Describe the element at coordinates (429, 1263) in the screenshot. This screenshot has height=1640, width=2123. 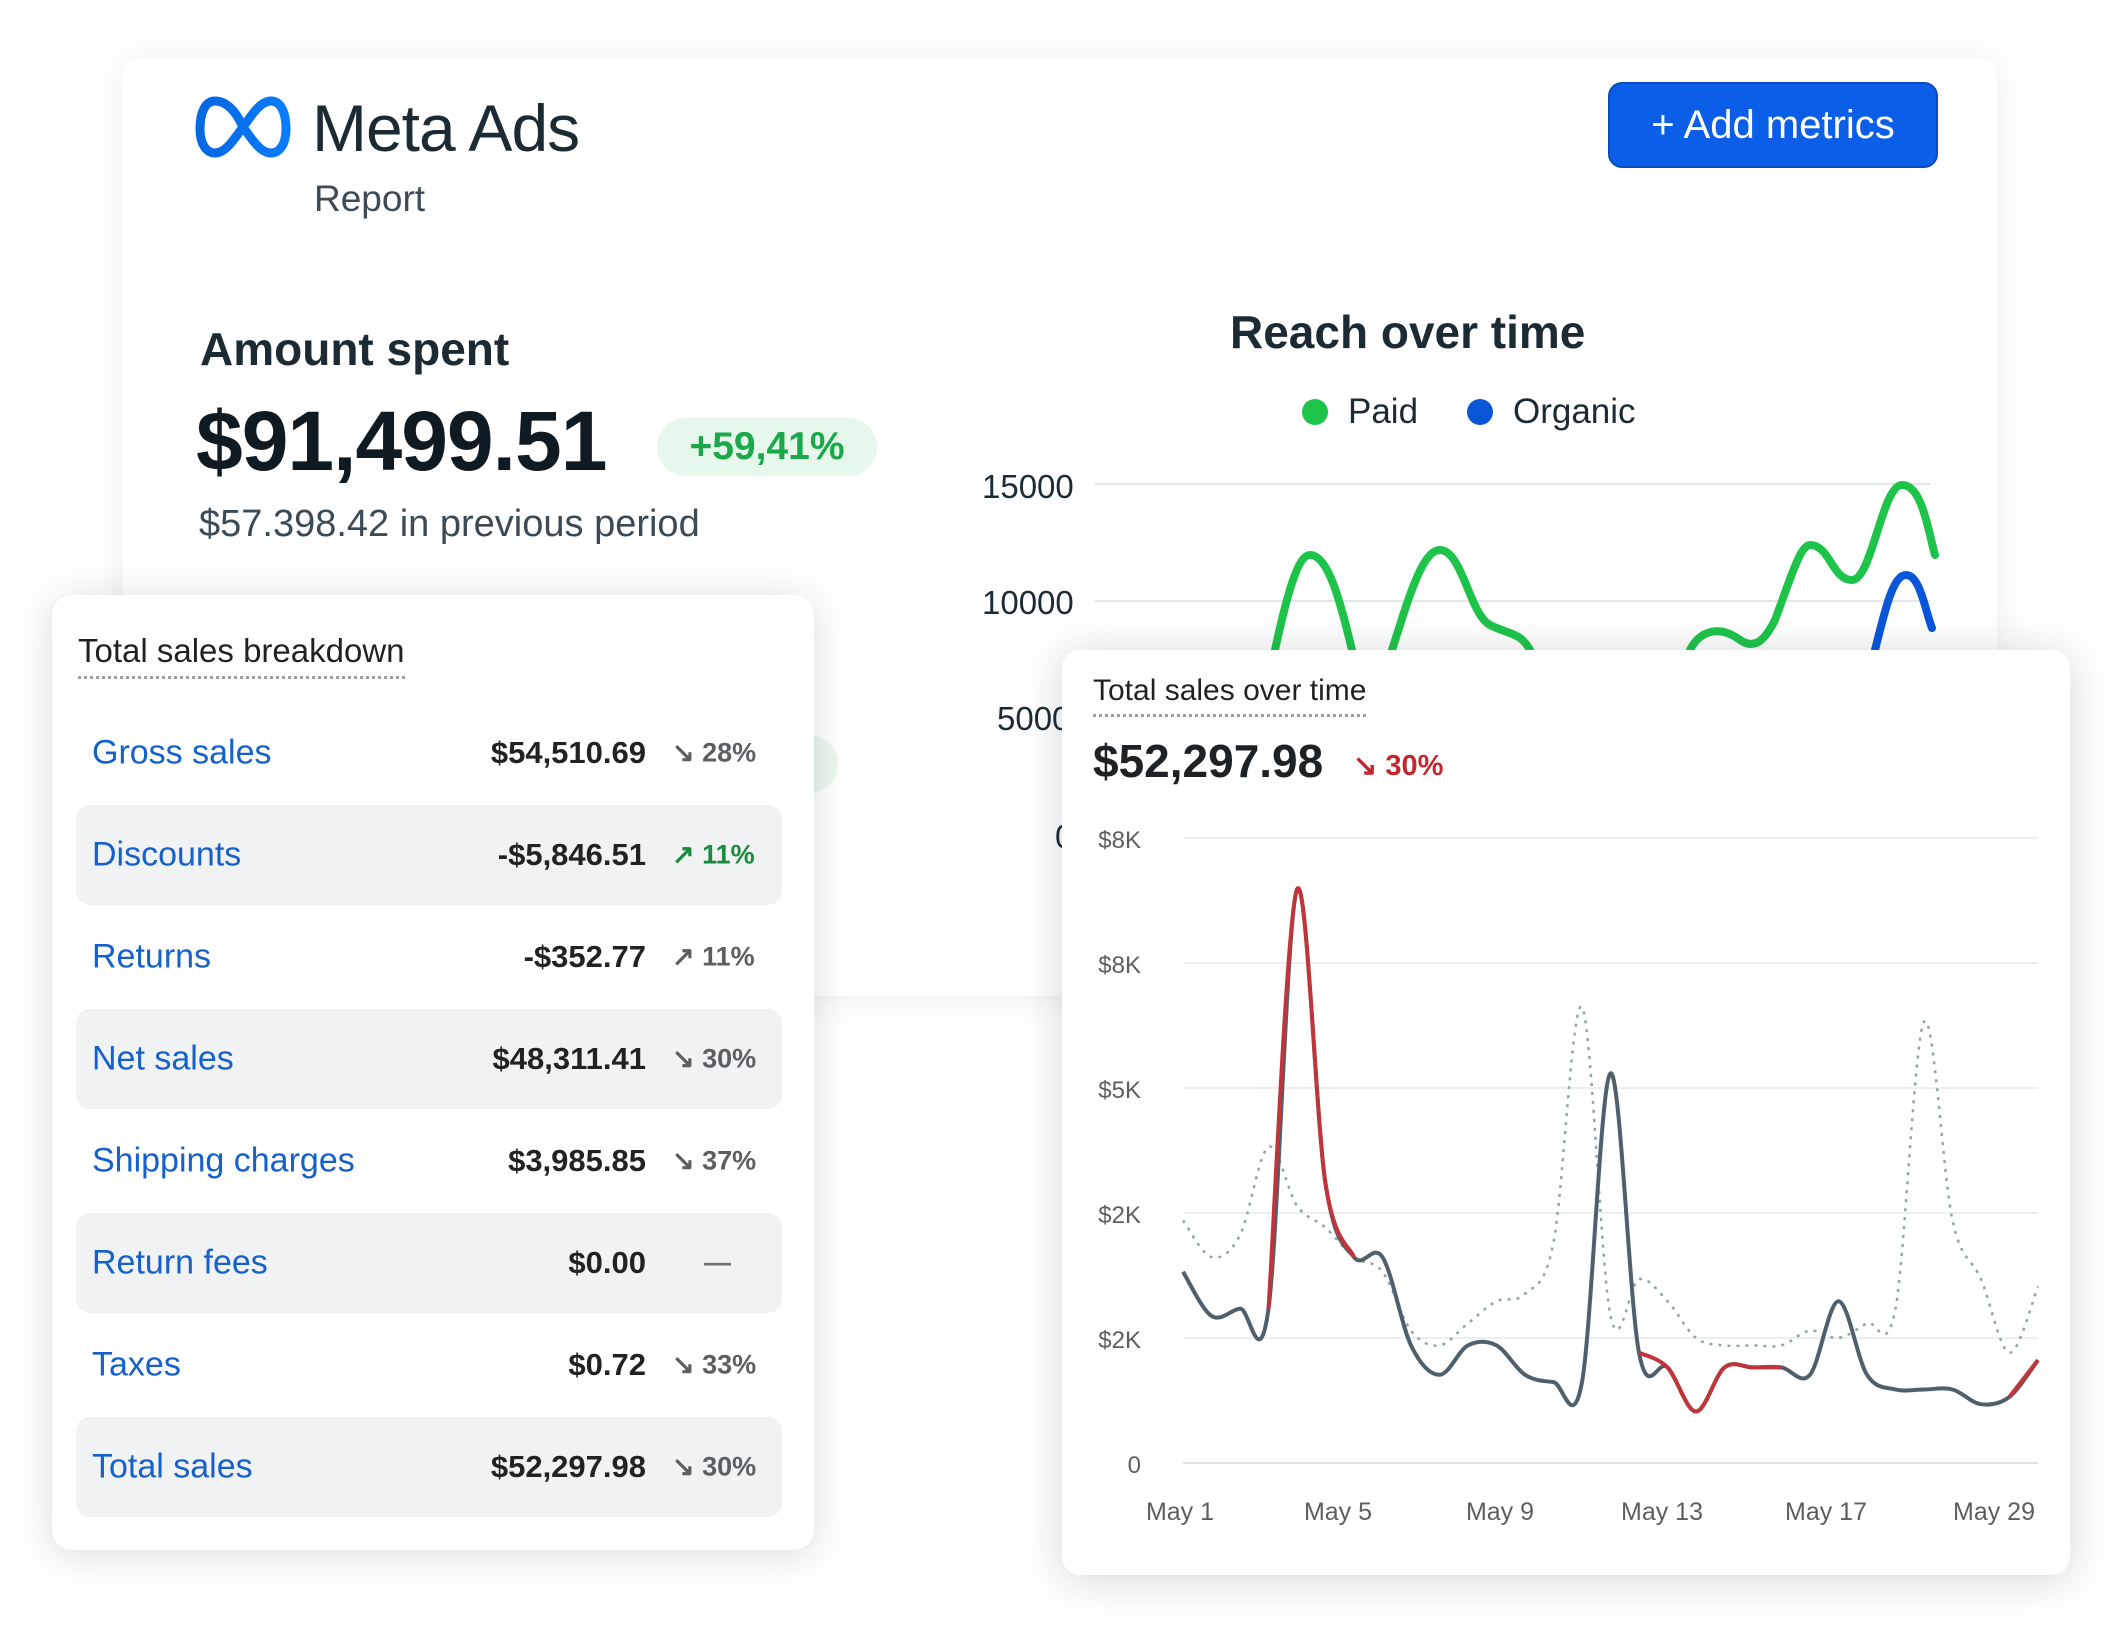
I see `breakdown-row-return-fees: Return fees $0.00 —` at that location.